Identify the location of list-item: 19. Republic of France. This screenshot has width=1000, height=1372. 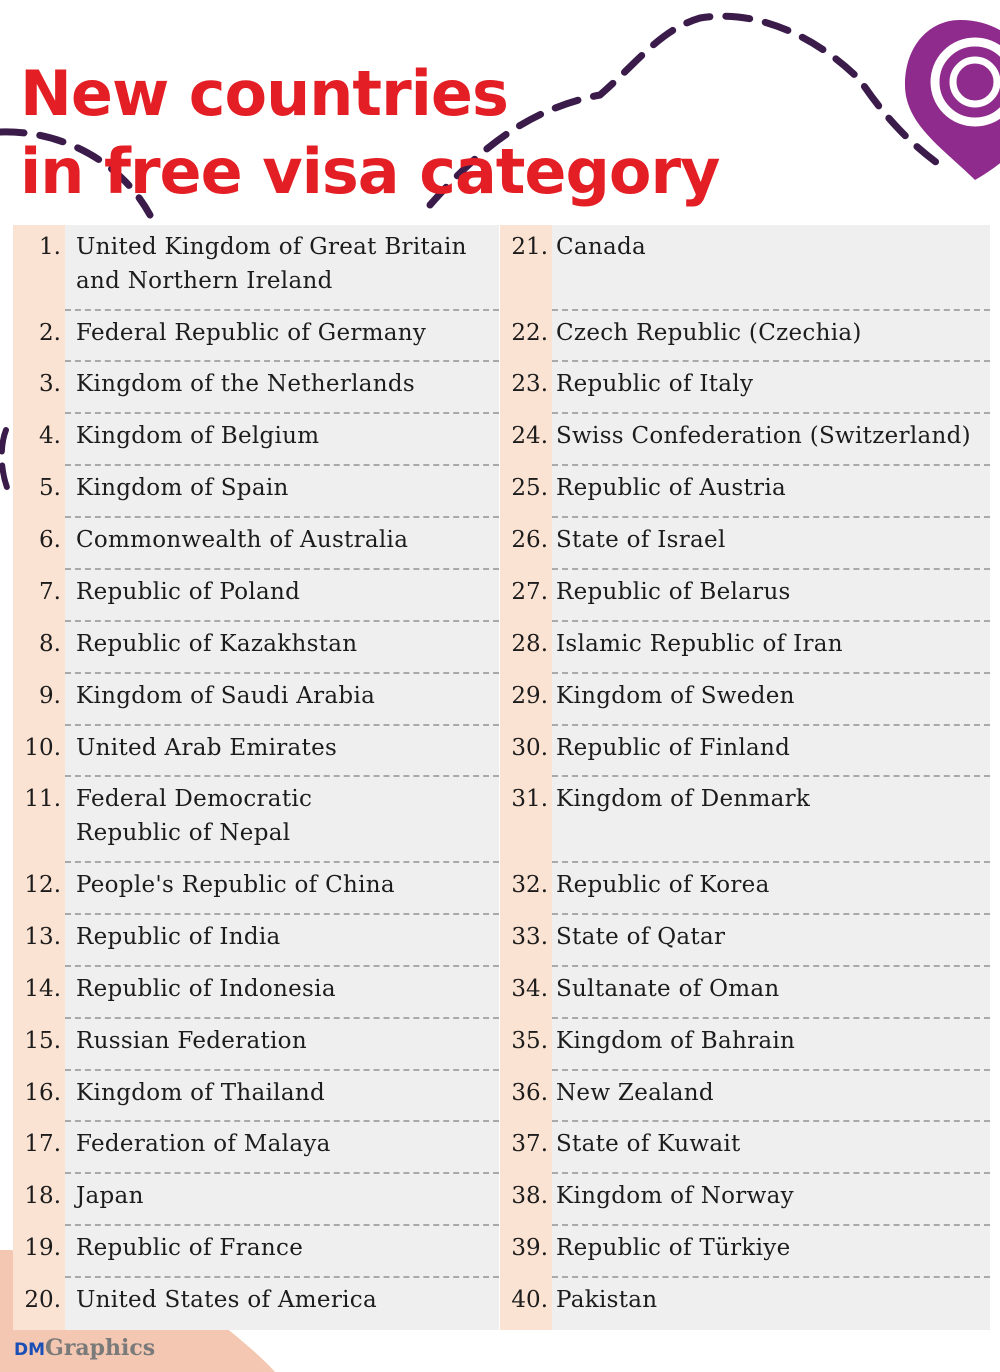
(256, 1252).